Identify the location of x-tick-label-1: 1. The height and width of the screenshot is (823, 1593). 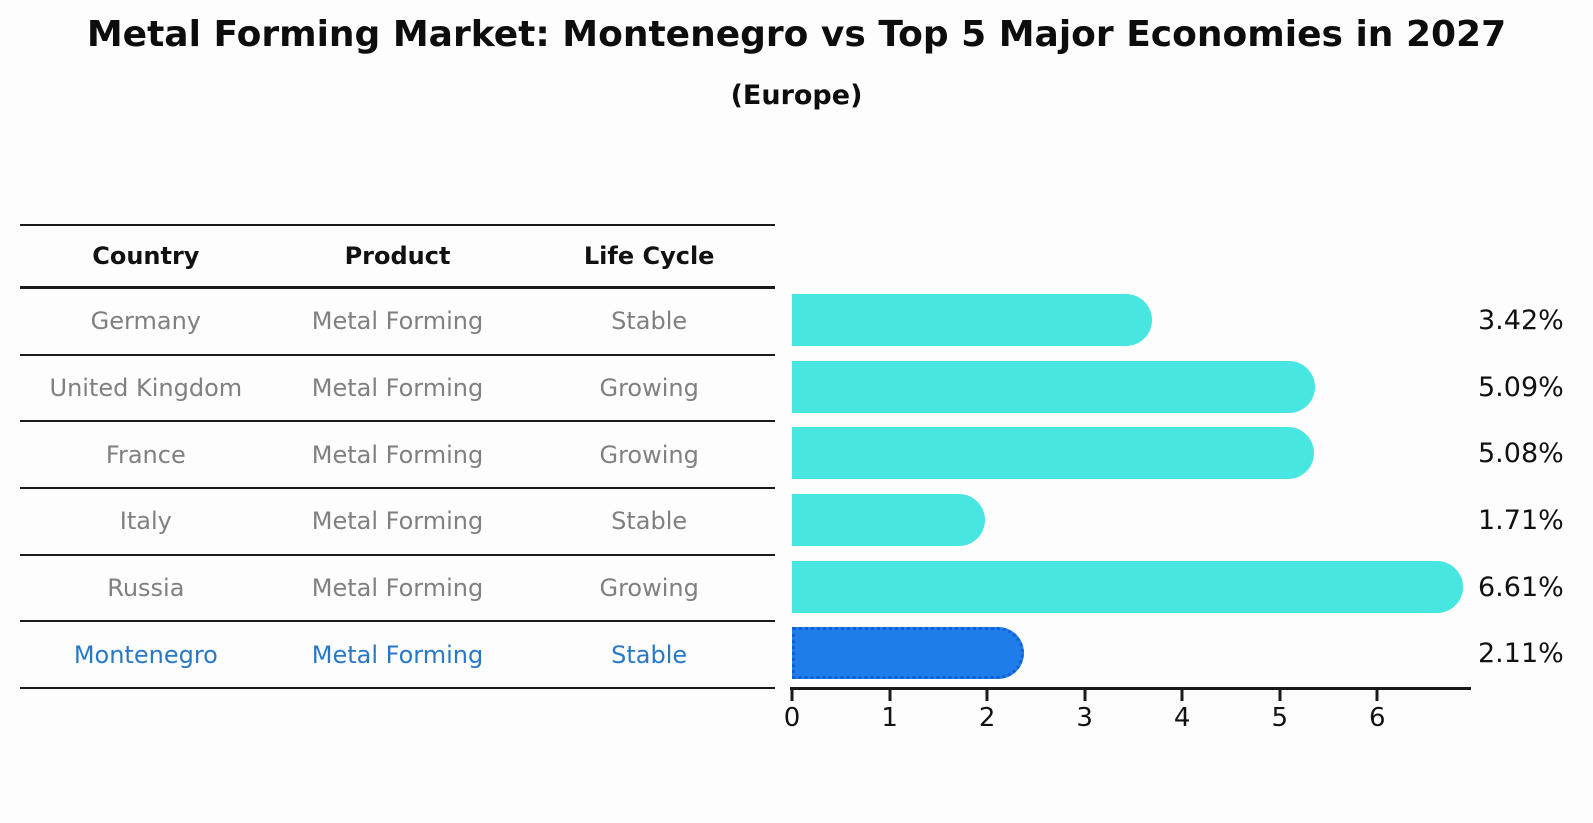
(889, 718).